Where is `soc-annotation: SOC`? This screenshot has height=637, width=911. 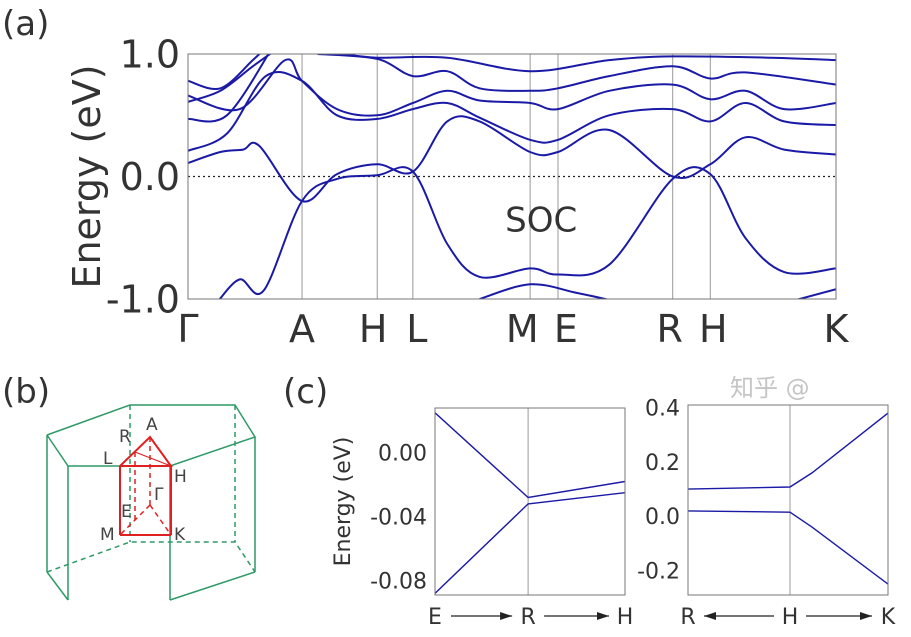 soc-annotation: SOC is located at coordinates (541, 221).